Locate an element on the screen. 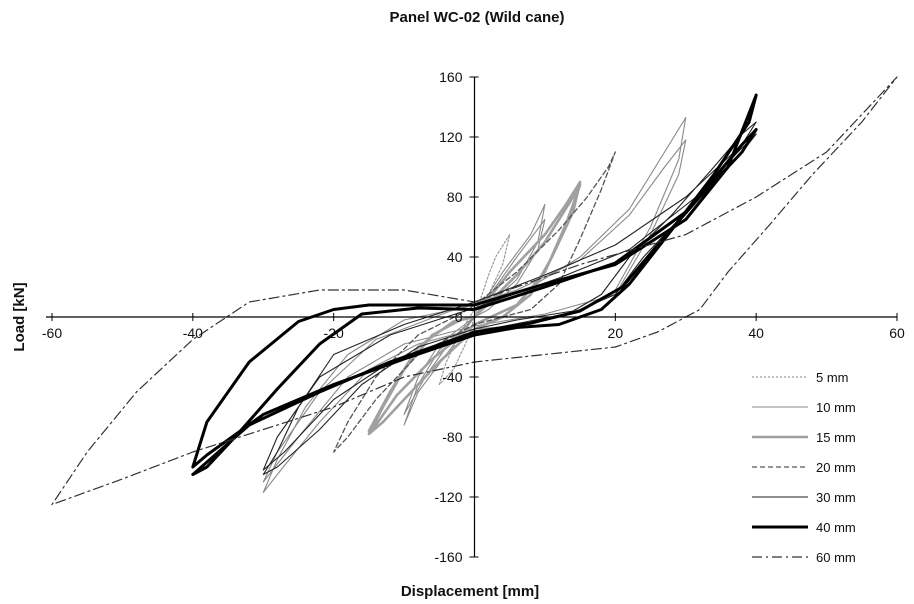 The width and height of the screenshot is (914, 604). x-tick-label: 60 is located at coordinates (897, 333).